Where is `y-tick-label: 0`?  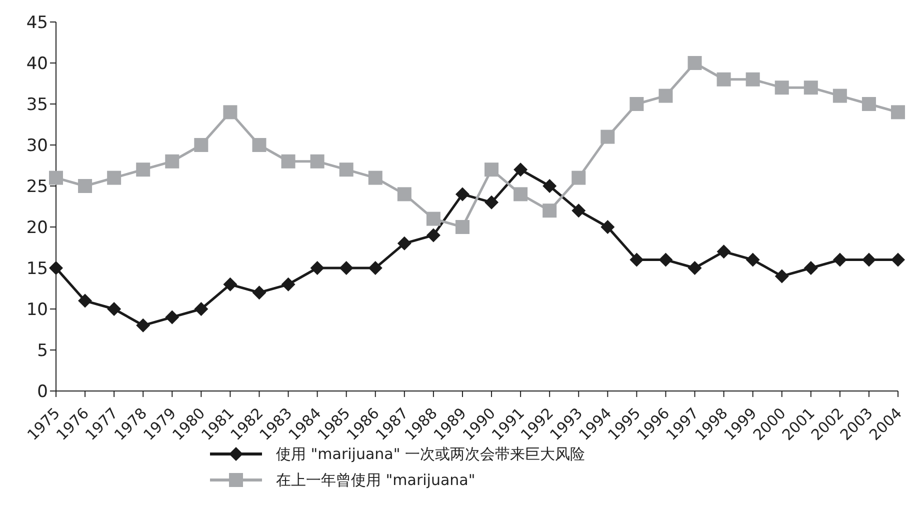 y-tick-label: 0 is located at coordinates (42, 392).